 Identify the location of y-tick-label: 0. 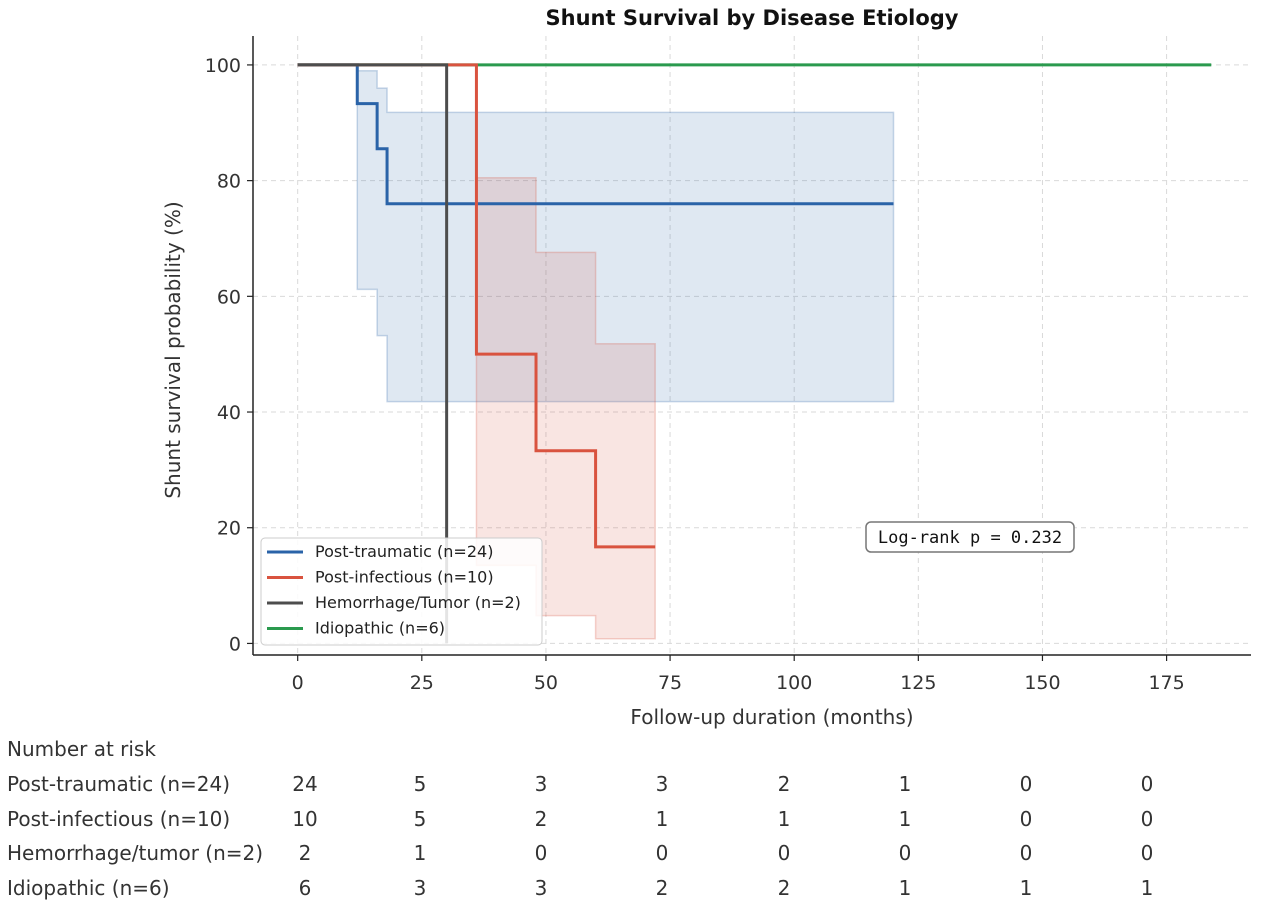
(235, 644).